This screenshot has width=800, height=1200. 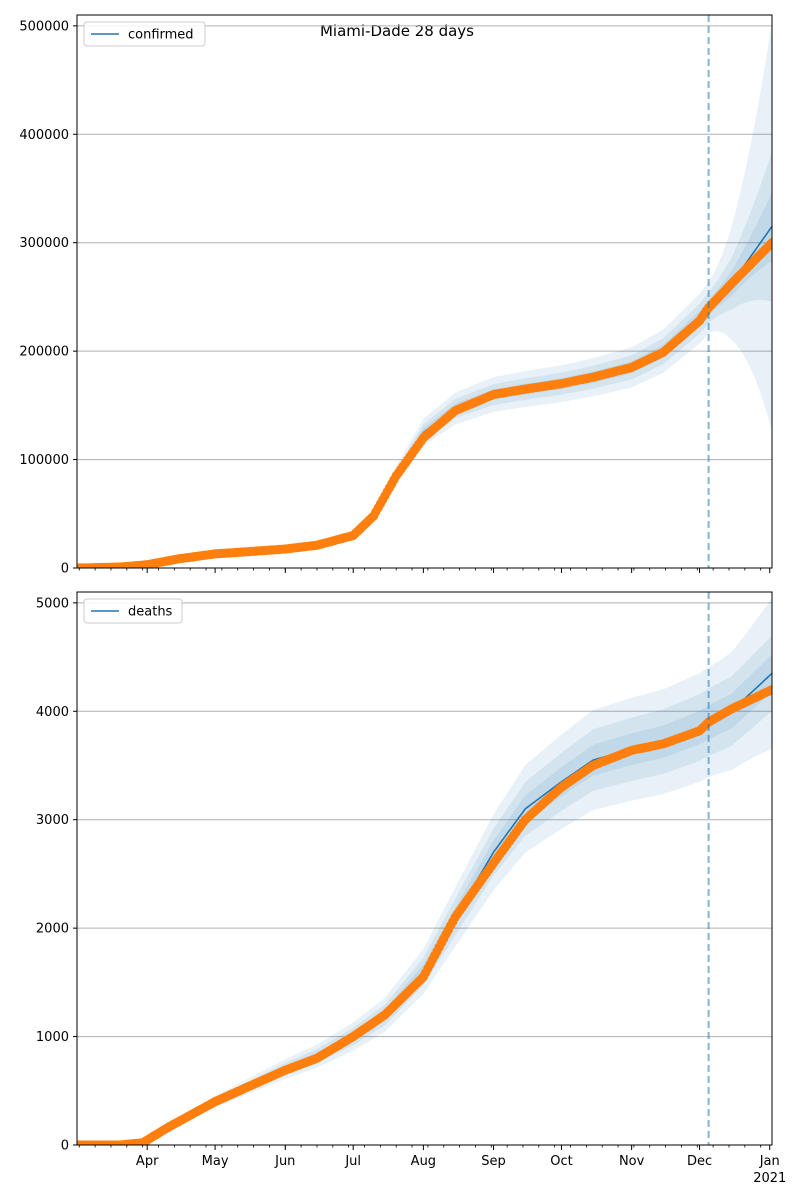 I want to click on y-tick-label: 3000, so click(x=52, y=820).